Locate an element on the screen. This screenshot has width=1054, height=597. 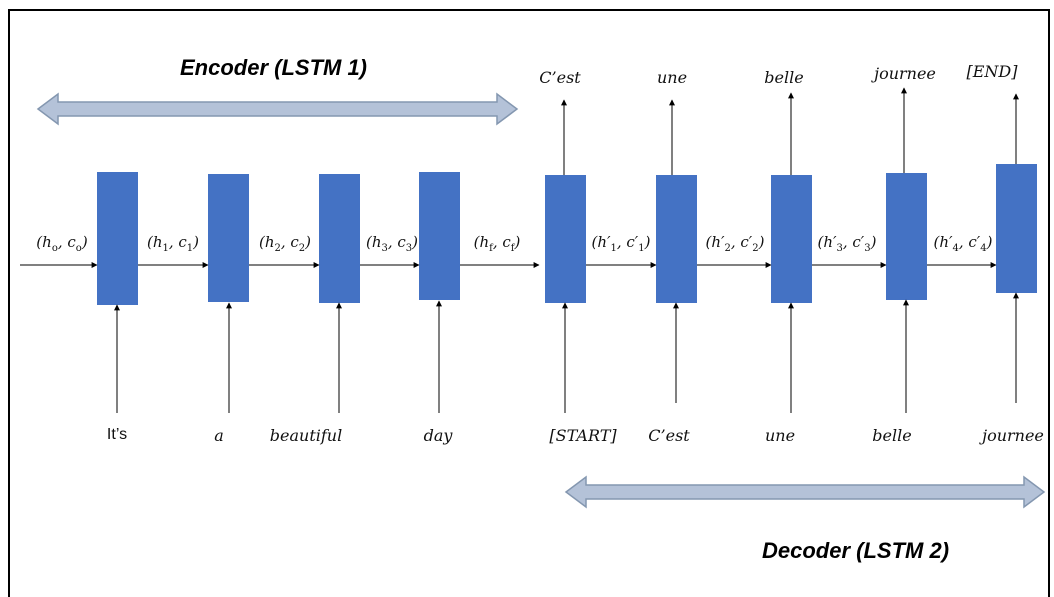
decoder-output-label: [END] is located at coordinates (992, 71).